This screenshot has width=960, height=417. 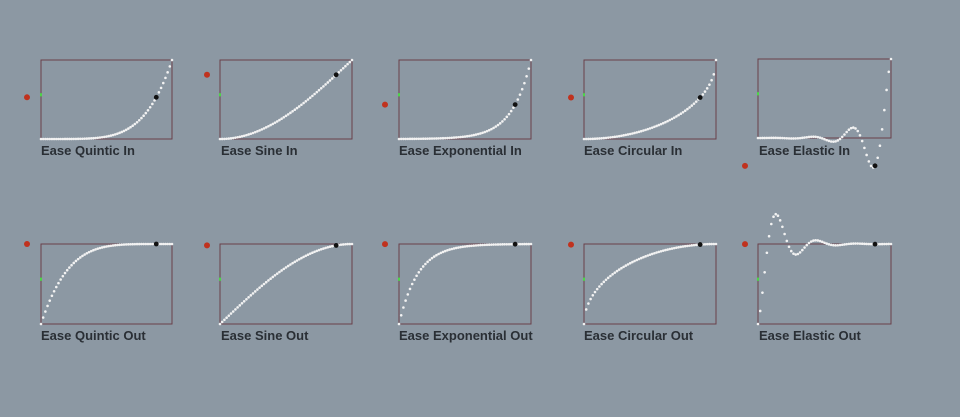 I want to click on graph-frame, so click(x=286, y=284).